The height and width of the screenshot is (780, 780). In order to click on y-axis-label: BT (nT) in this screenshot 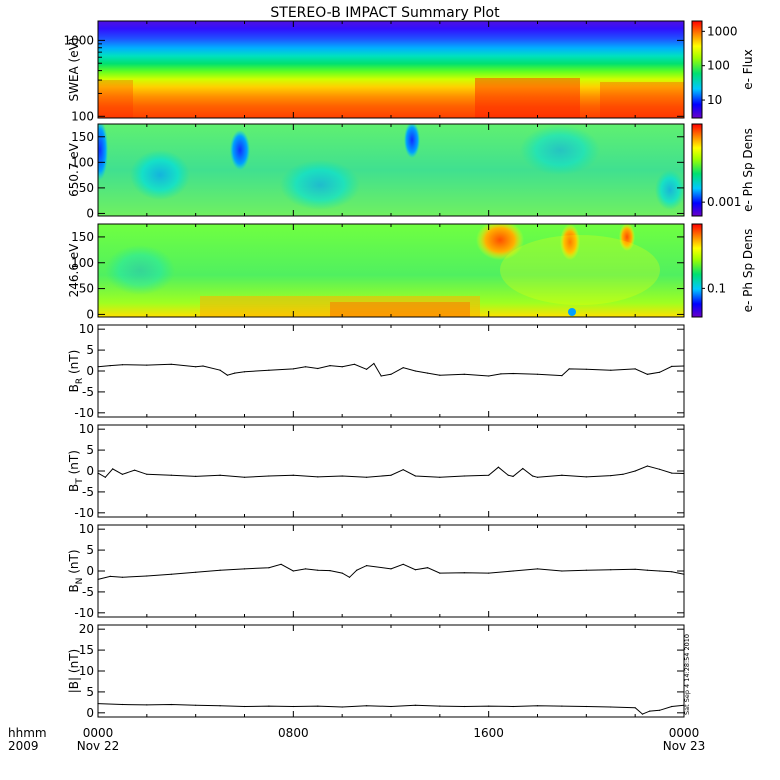, I will do `click(76, 471)`.